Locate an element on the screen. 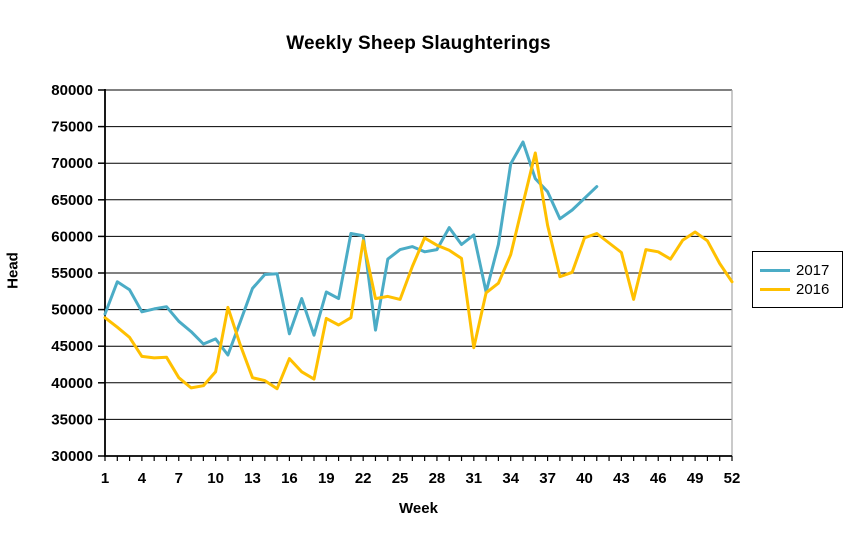  y-tick-label: 45000 is located at coordinates (72, 346).